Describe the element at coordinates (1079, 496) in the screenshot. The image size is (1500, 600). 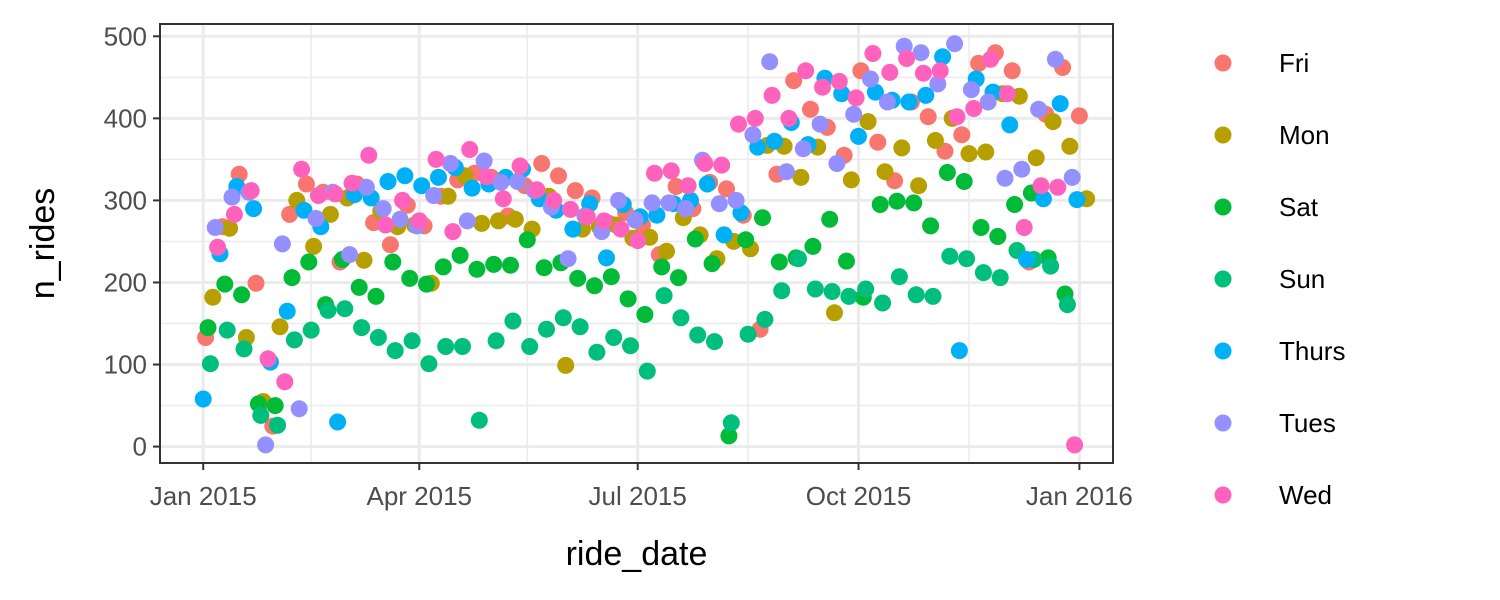
I see `x-tick-label: Jan 2016` at that location.